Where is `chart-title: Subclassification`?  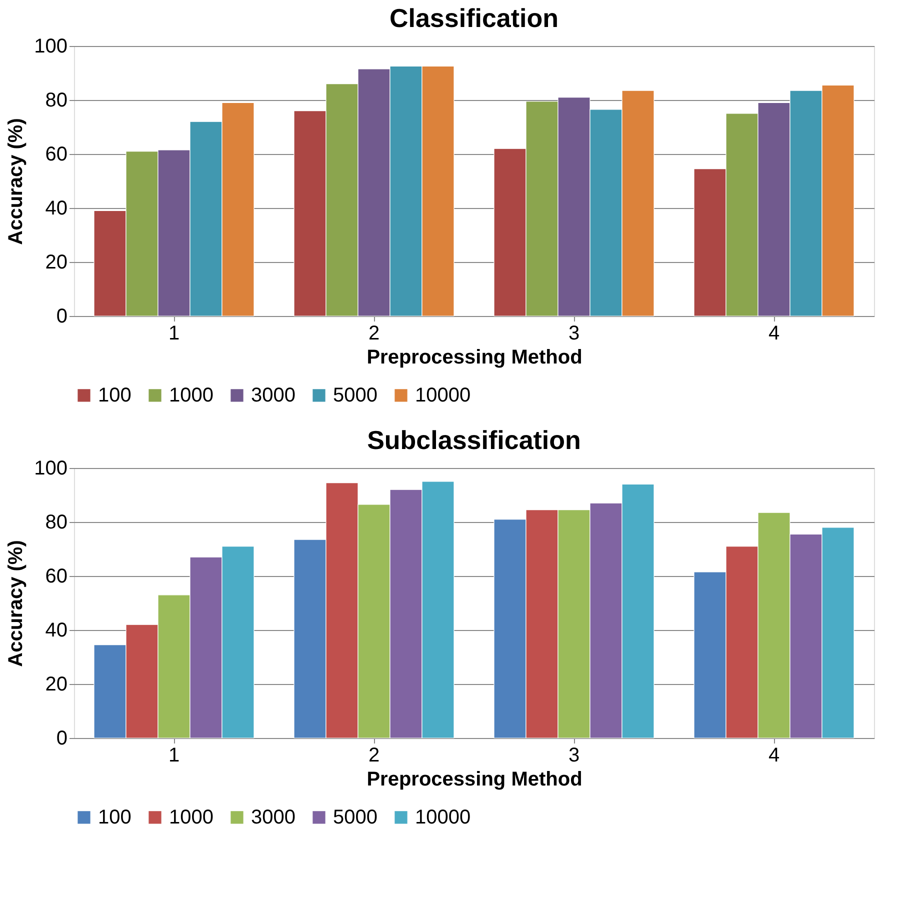 chart-title: Subclassification is located at coordinates (474, 440).